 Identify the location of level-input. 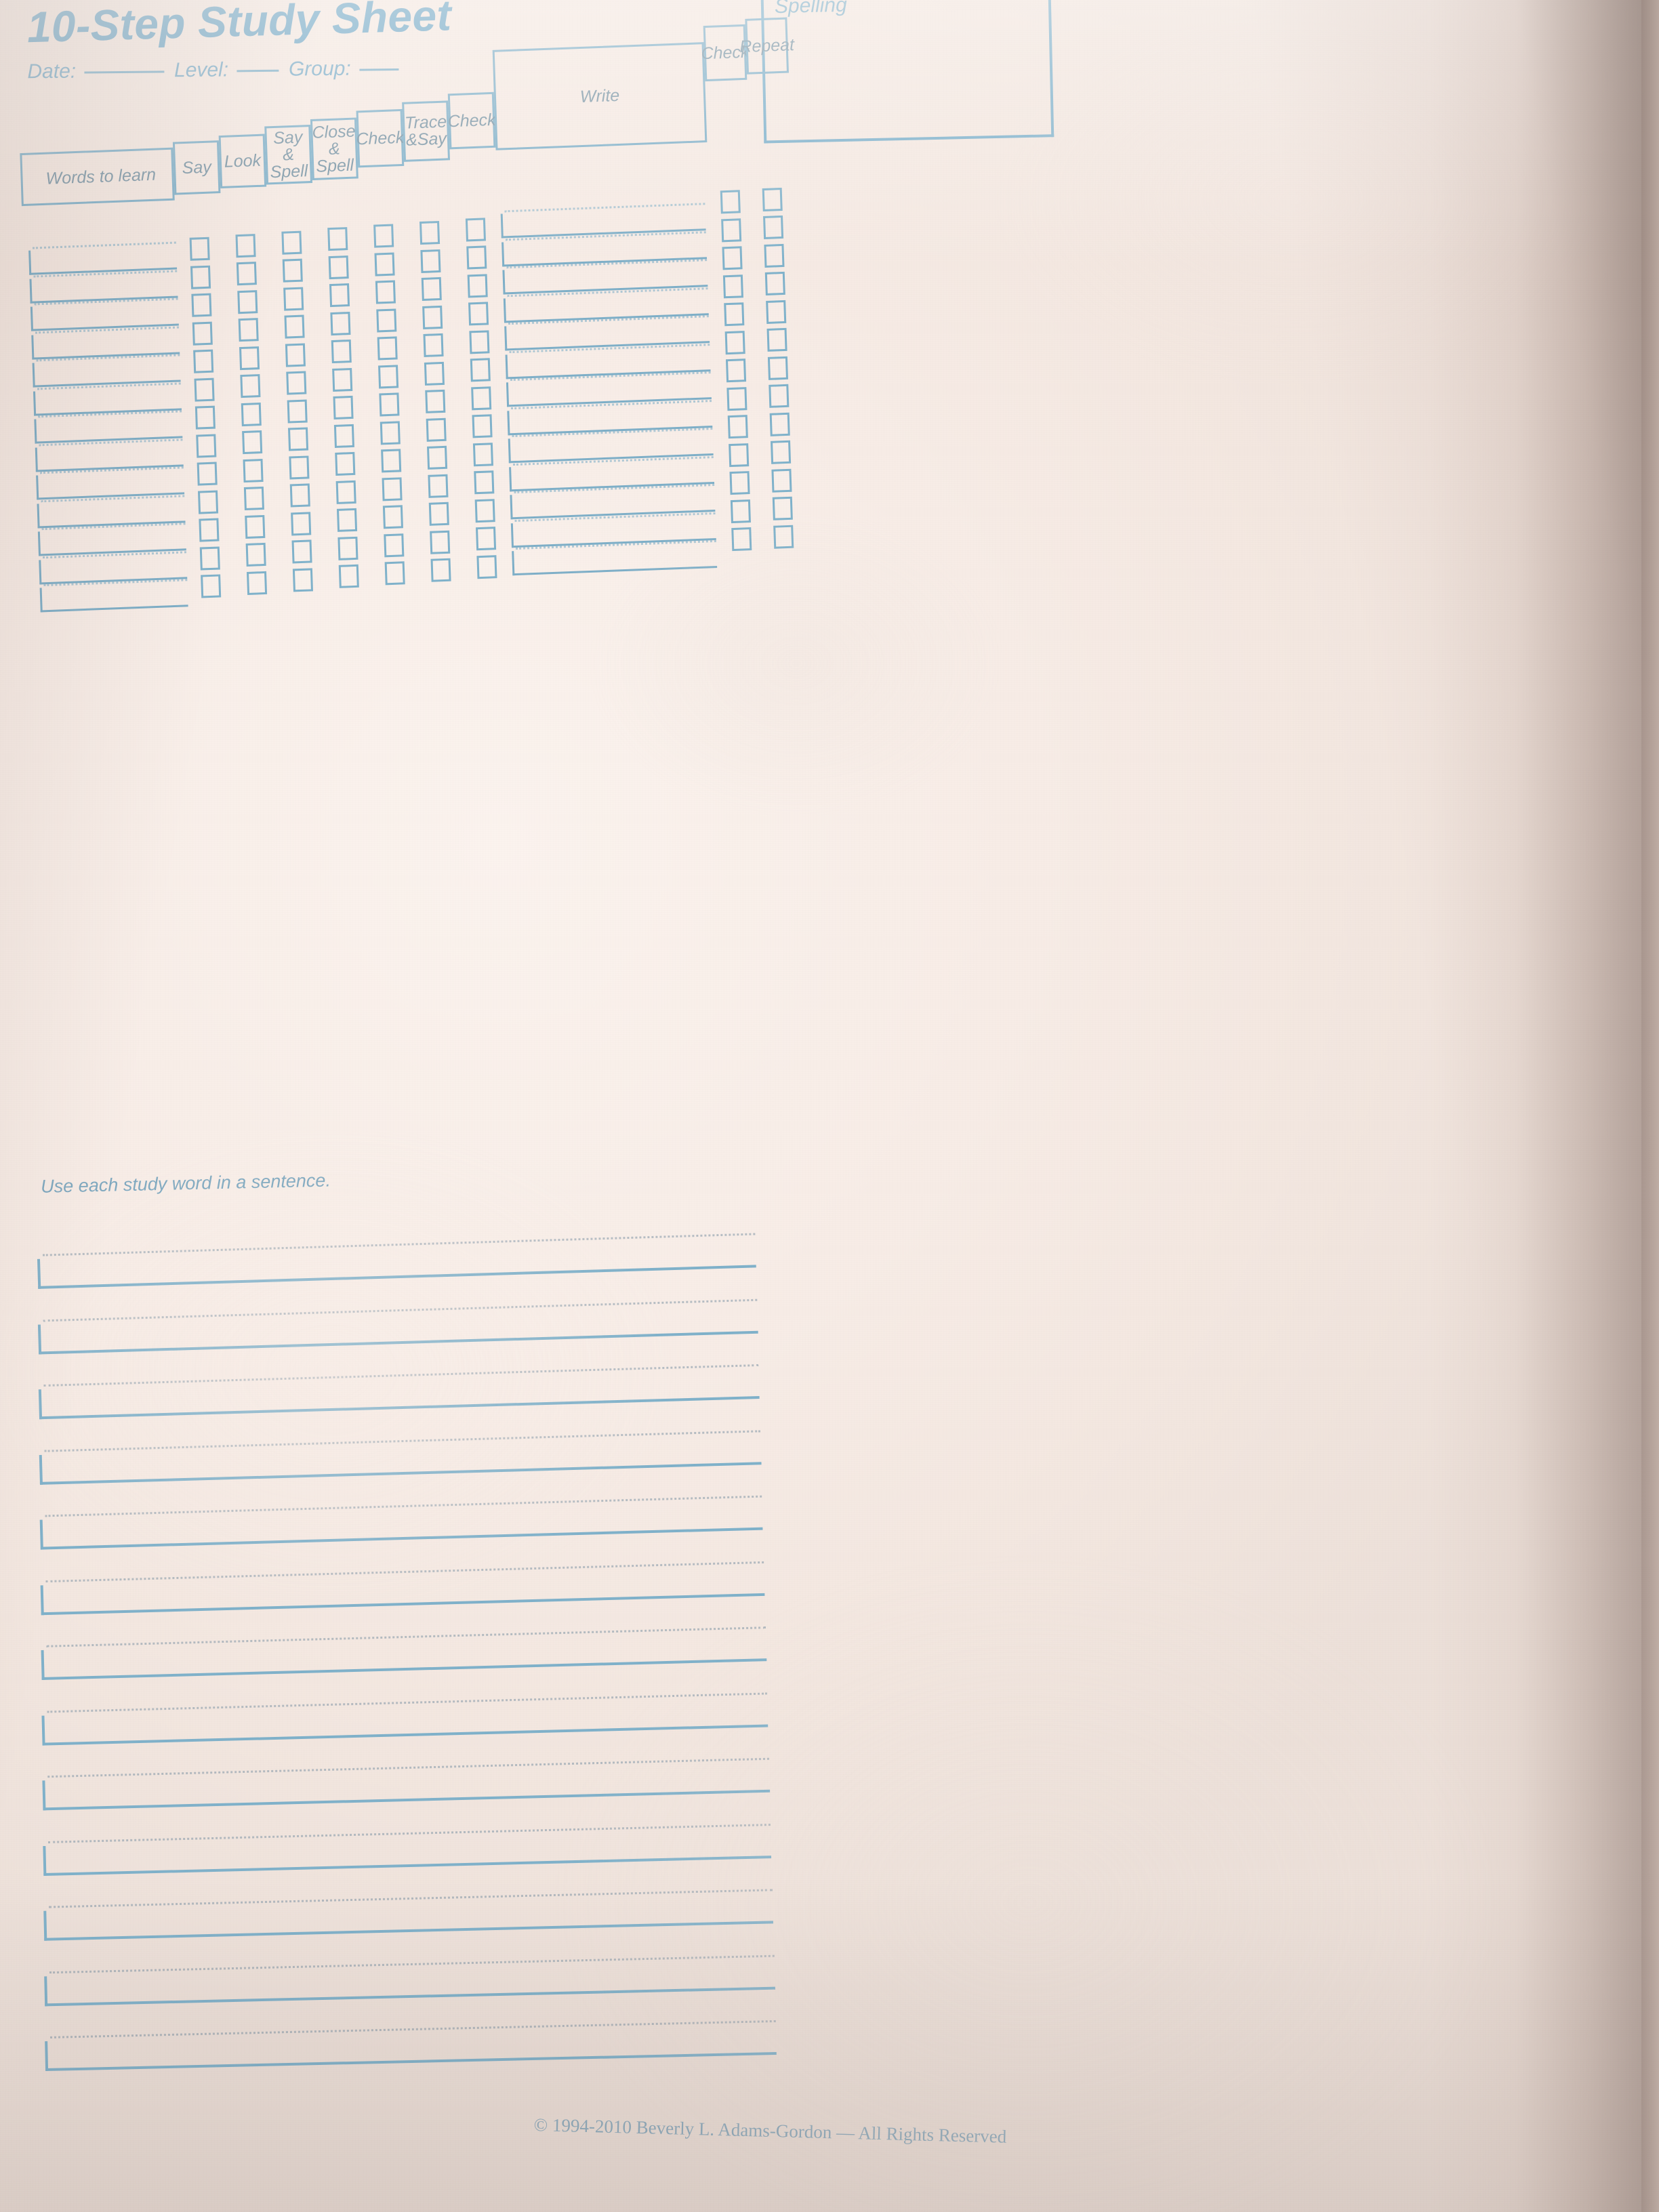
(258, 71).